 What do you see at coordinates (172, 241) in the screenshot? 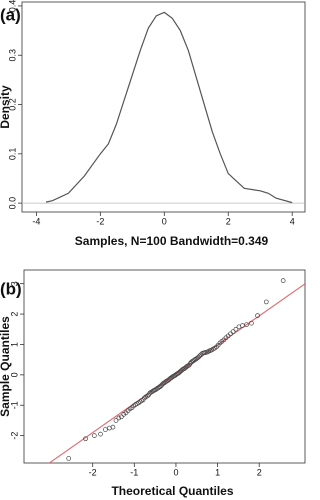
I see `x-axis-label: Samples, N=100 Bandwidth=0.349` at bounding box center [172, 241].